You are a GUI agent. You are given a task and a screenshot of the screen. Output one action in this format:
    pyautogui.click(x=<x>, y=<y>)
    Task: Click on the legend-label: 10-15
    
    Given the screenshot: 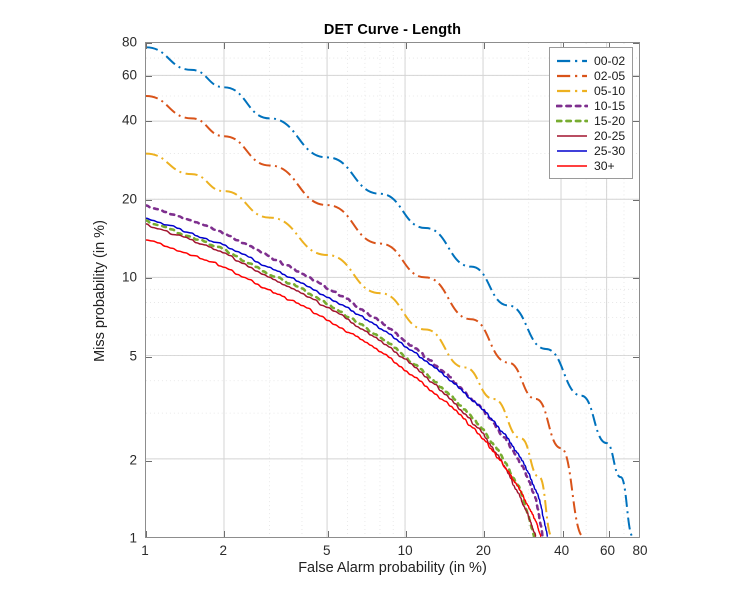 What is the action you would take?
    pyautogui.click(x=610, y=105)
    